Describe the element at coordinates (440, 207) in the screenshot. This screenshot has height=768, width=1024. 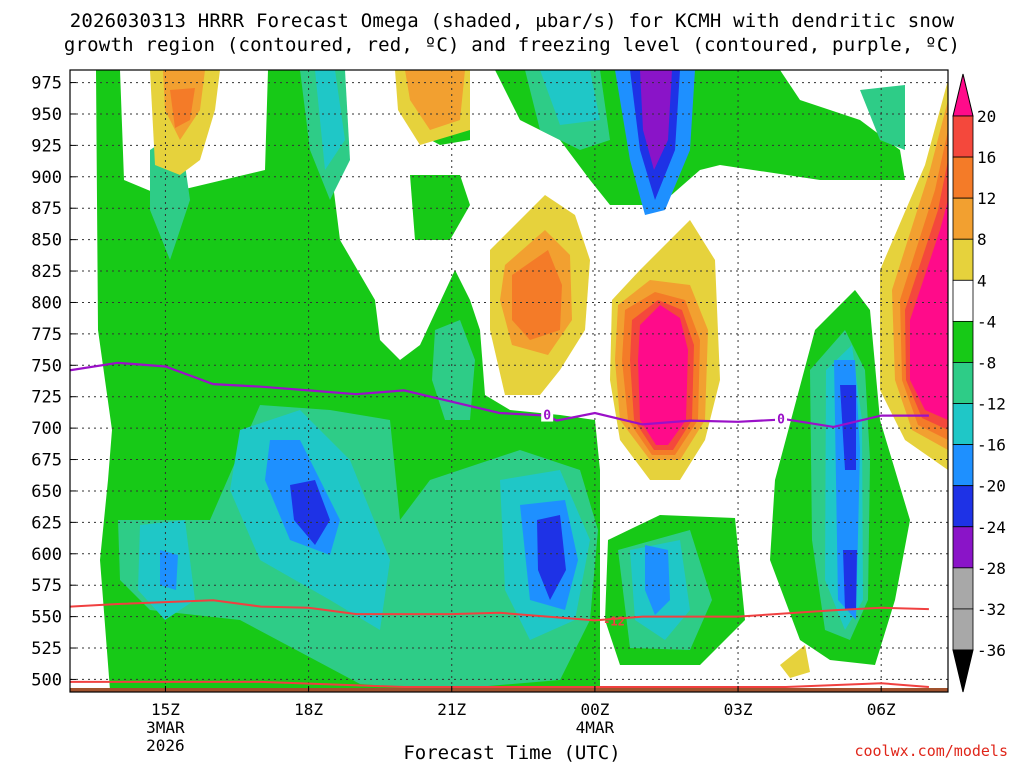
I see `omega-shade-green` at that location.